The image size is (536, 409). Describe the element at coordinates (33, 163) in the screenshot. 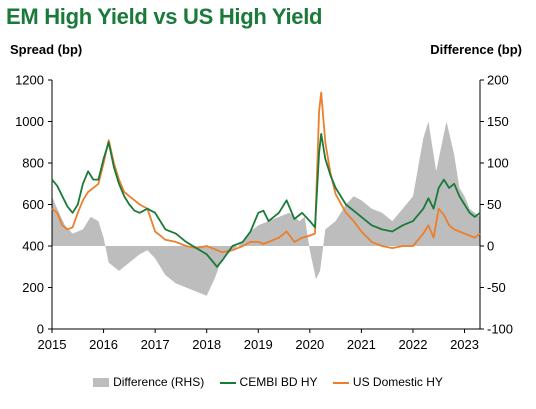

I see `y-left-tick-label: 800` at that location.